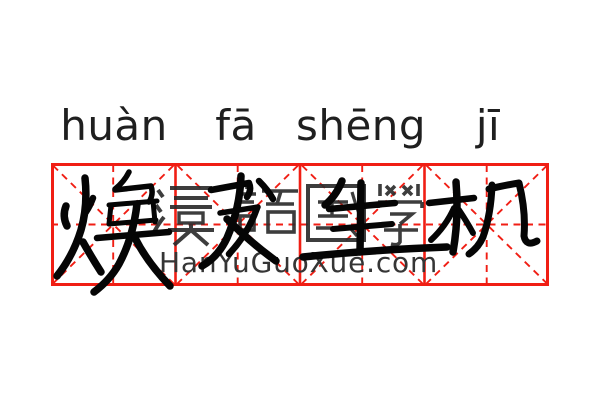  Describe the element at coordinates (361, 125) in the screenshot. I see `pinyin-syllable-sheng: shēng` at that location.